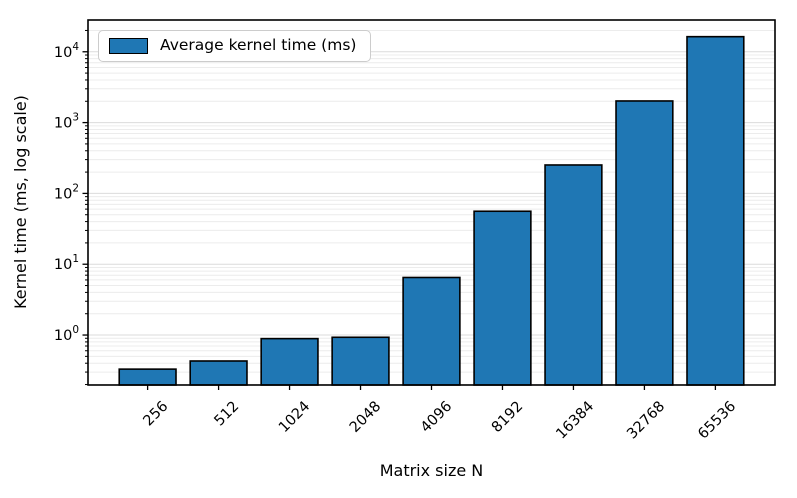 Image resolution: width=797 pixels, height=498 pixels. I want to click on legend-label: Average kernel time (ms), so click(258, 45).